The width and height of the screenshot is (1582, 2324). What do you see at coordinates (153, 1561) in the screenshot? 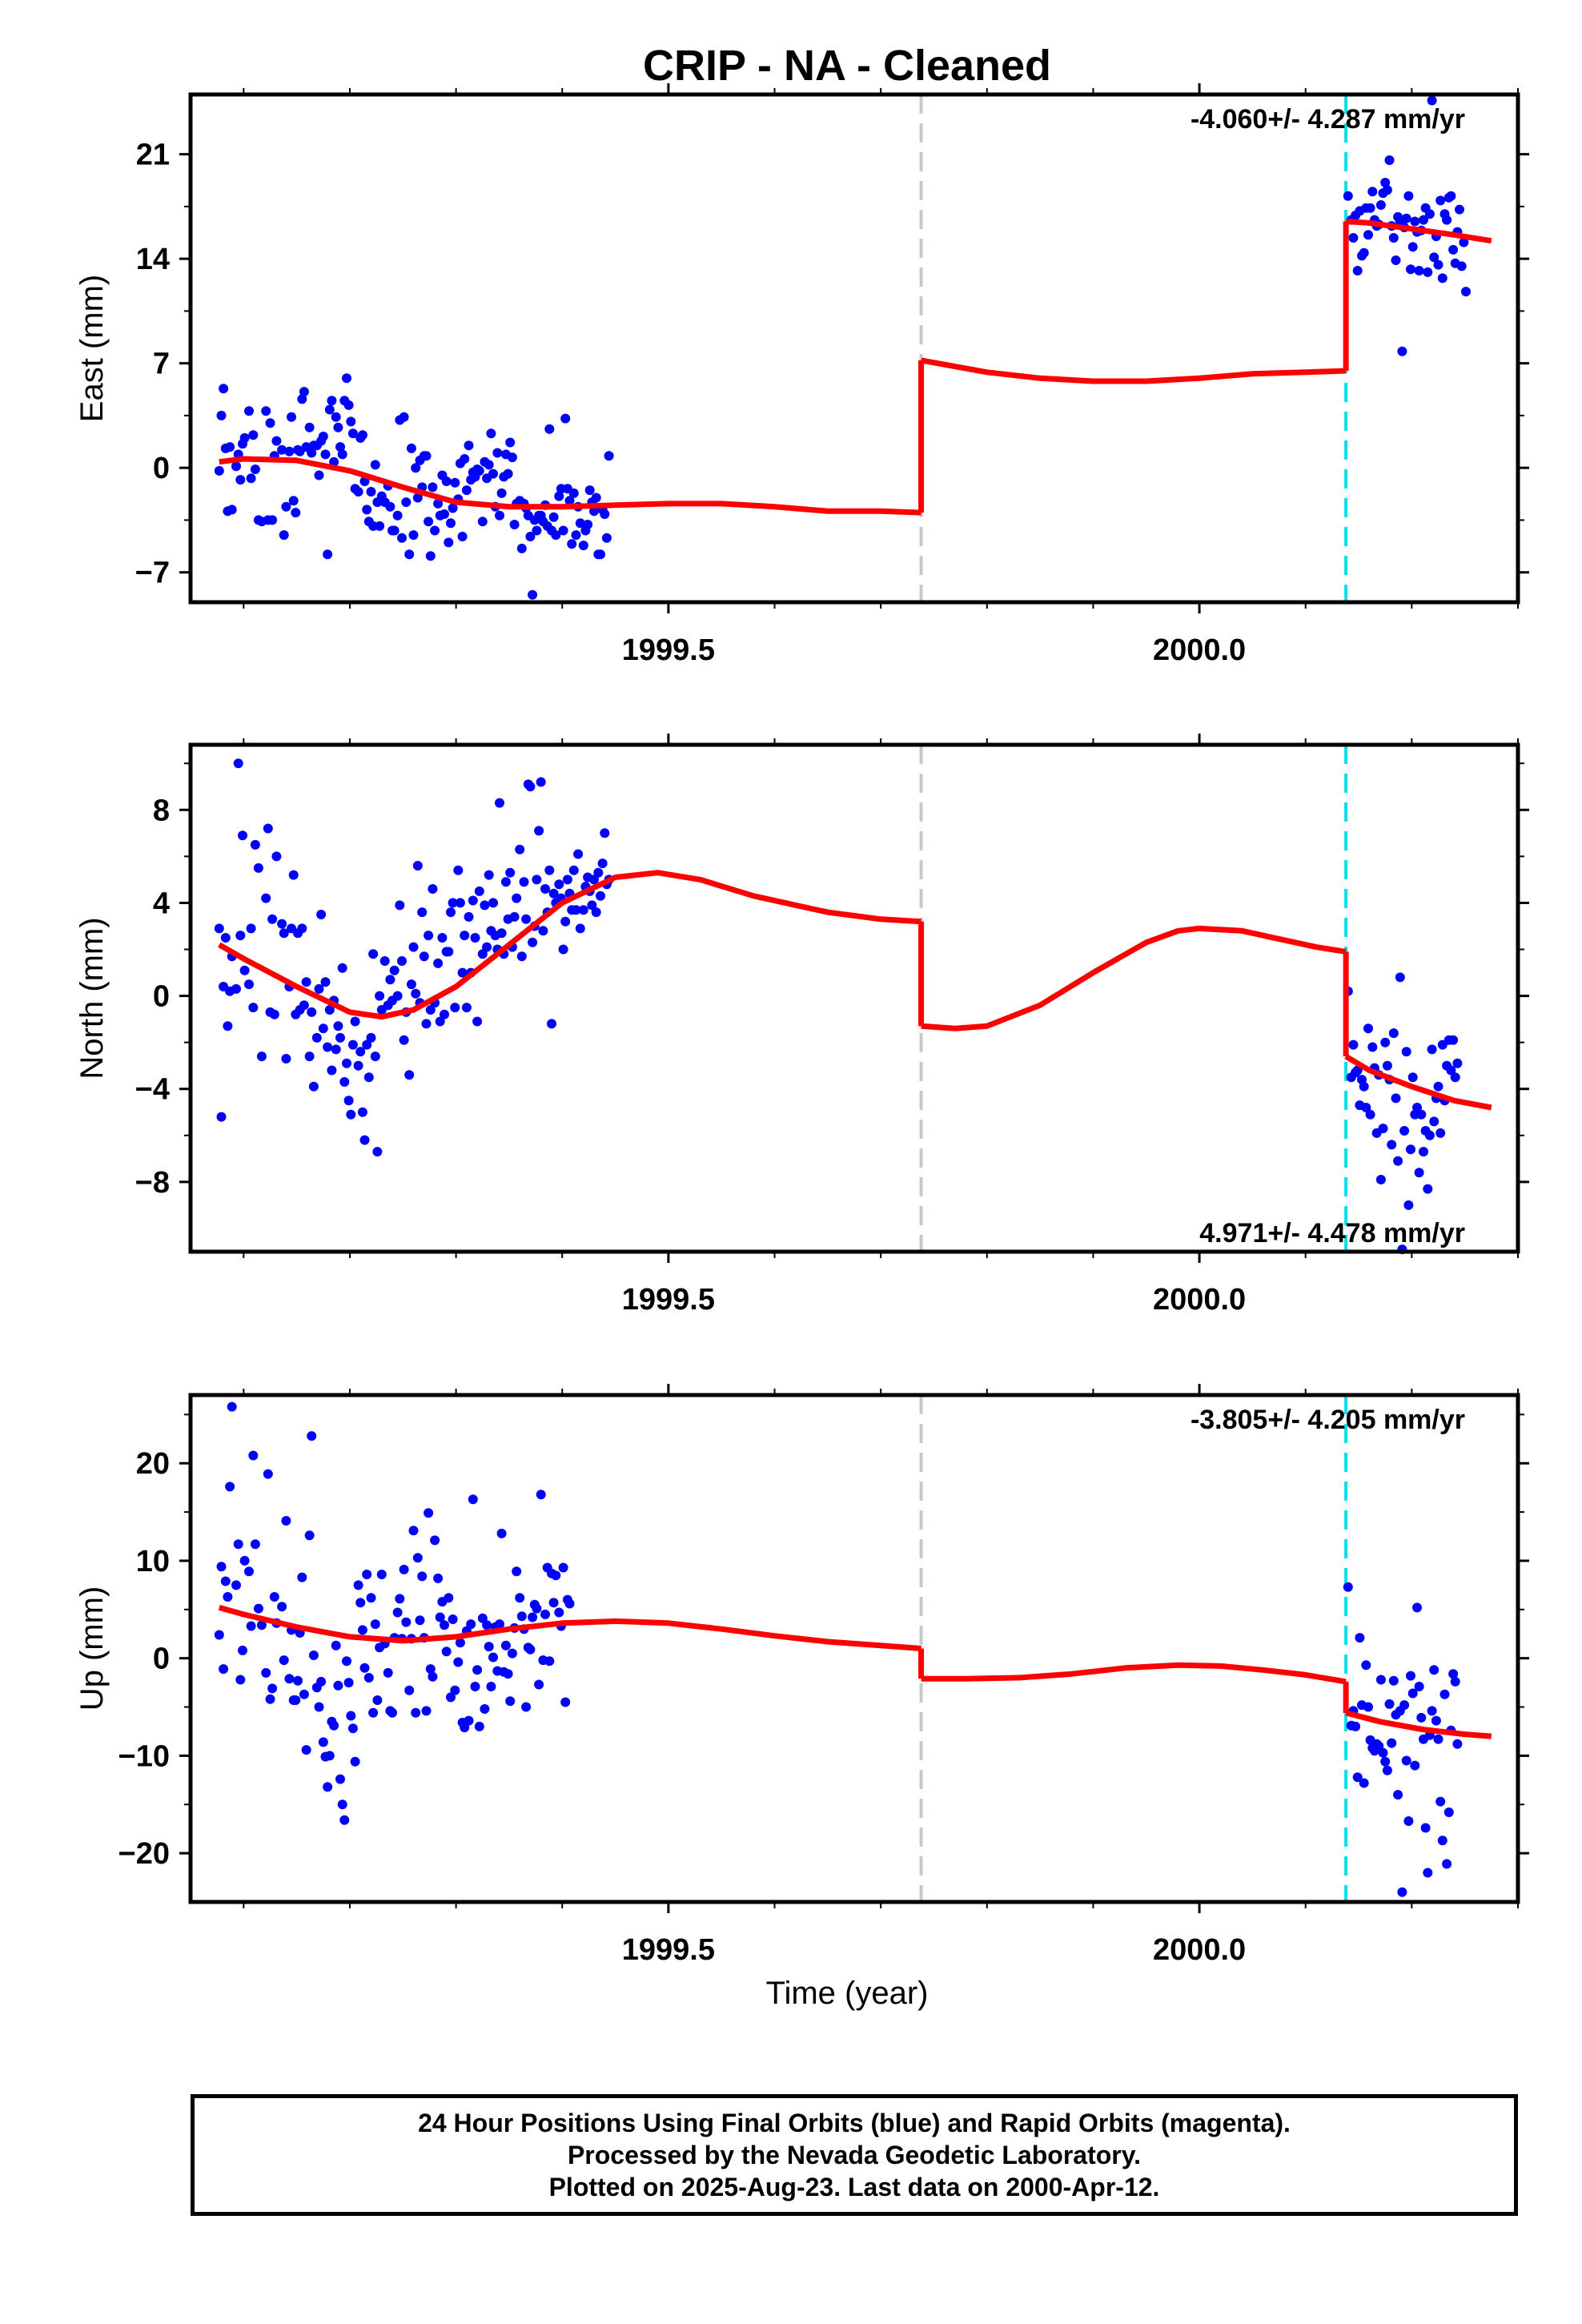
I see `up-ytick-label: 10` at bounding box center [153, 1561].